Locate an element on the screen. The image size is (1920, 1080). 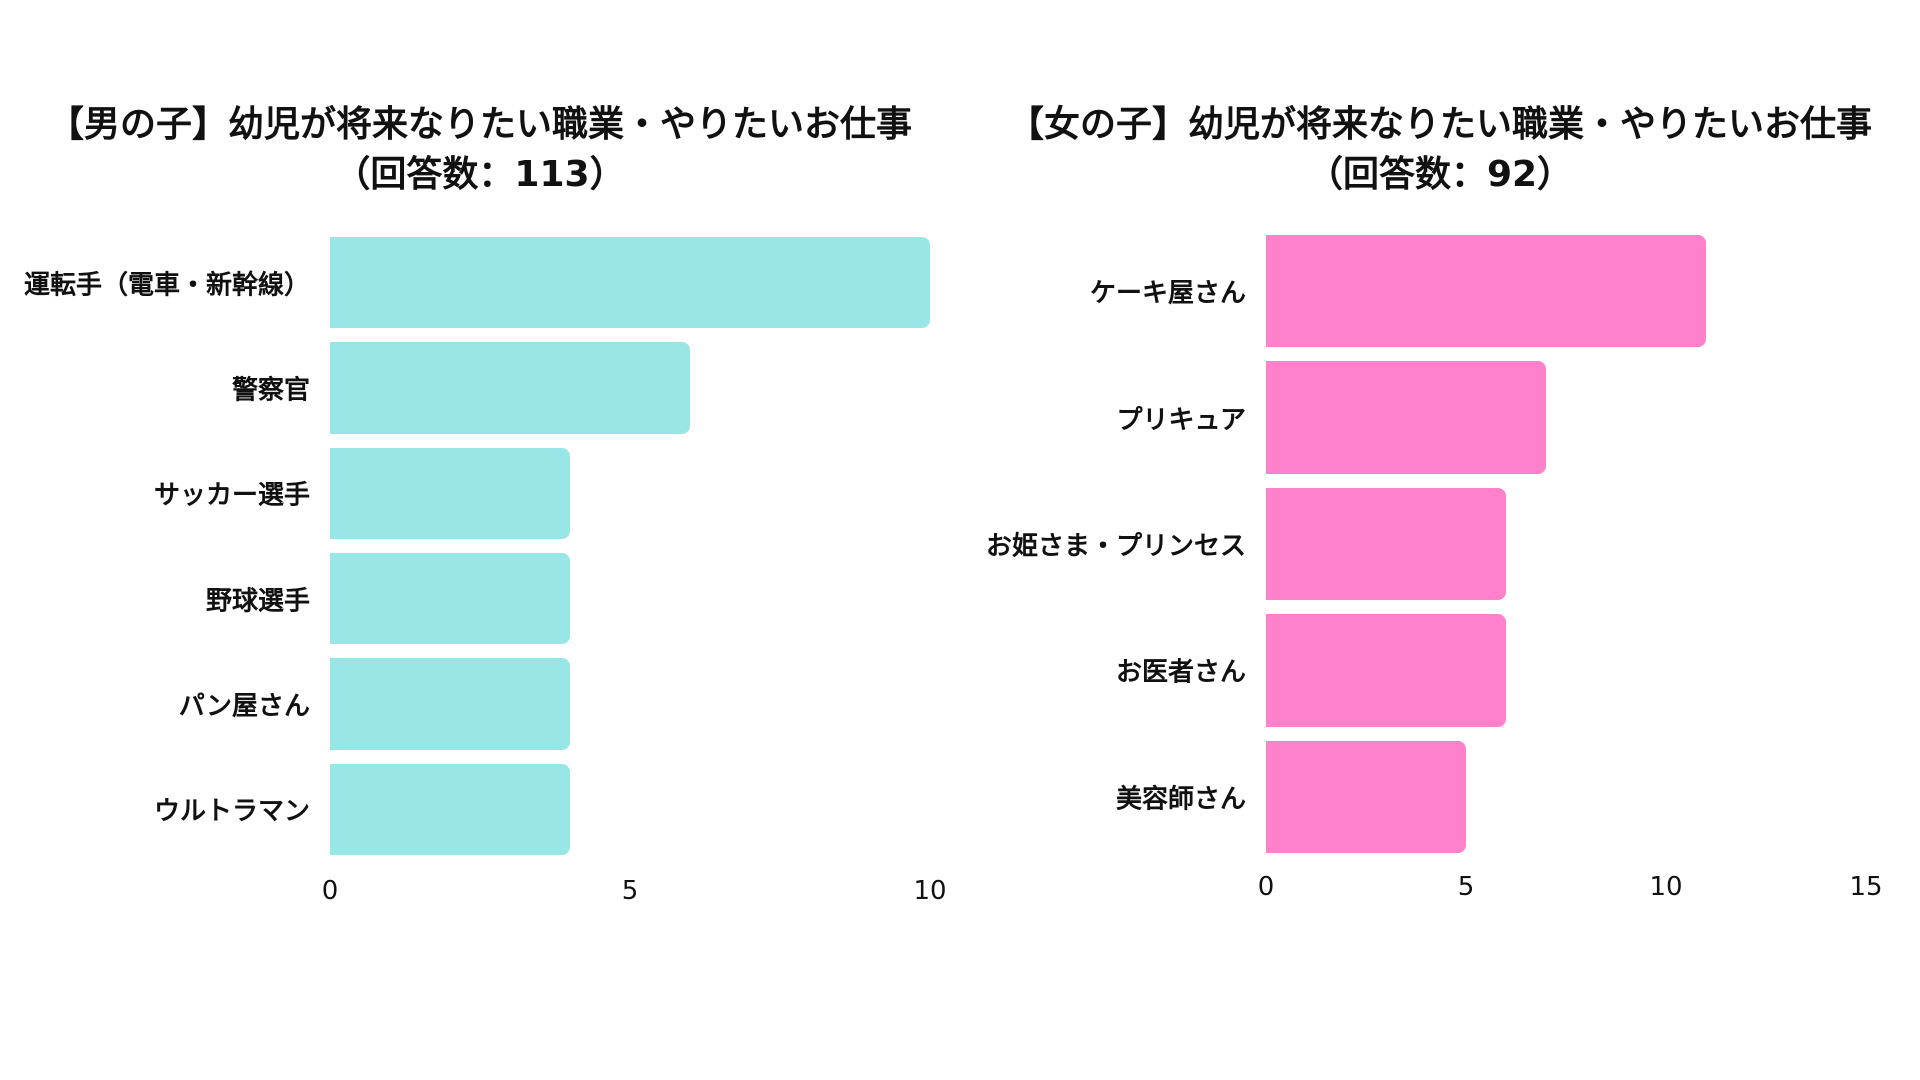
boys-x-tick-label: 0 is located at coordinates (330, 891).